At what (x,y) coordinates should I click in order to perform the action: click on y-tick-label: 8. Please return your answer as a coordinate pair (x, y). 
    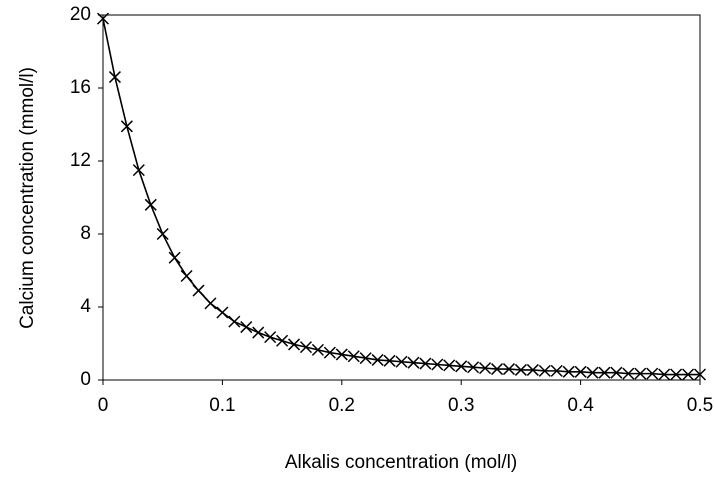
    Looking at the image, I should click on (85, 233).